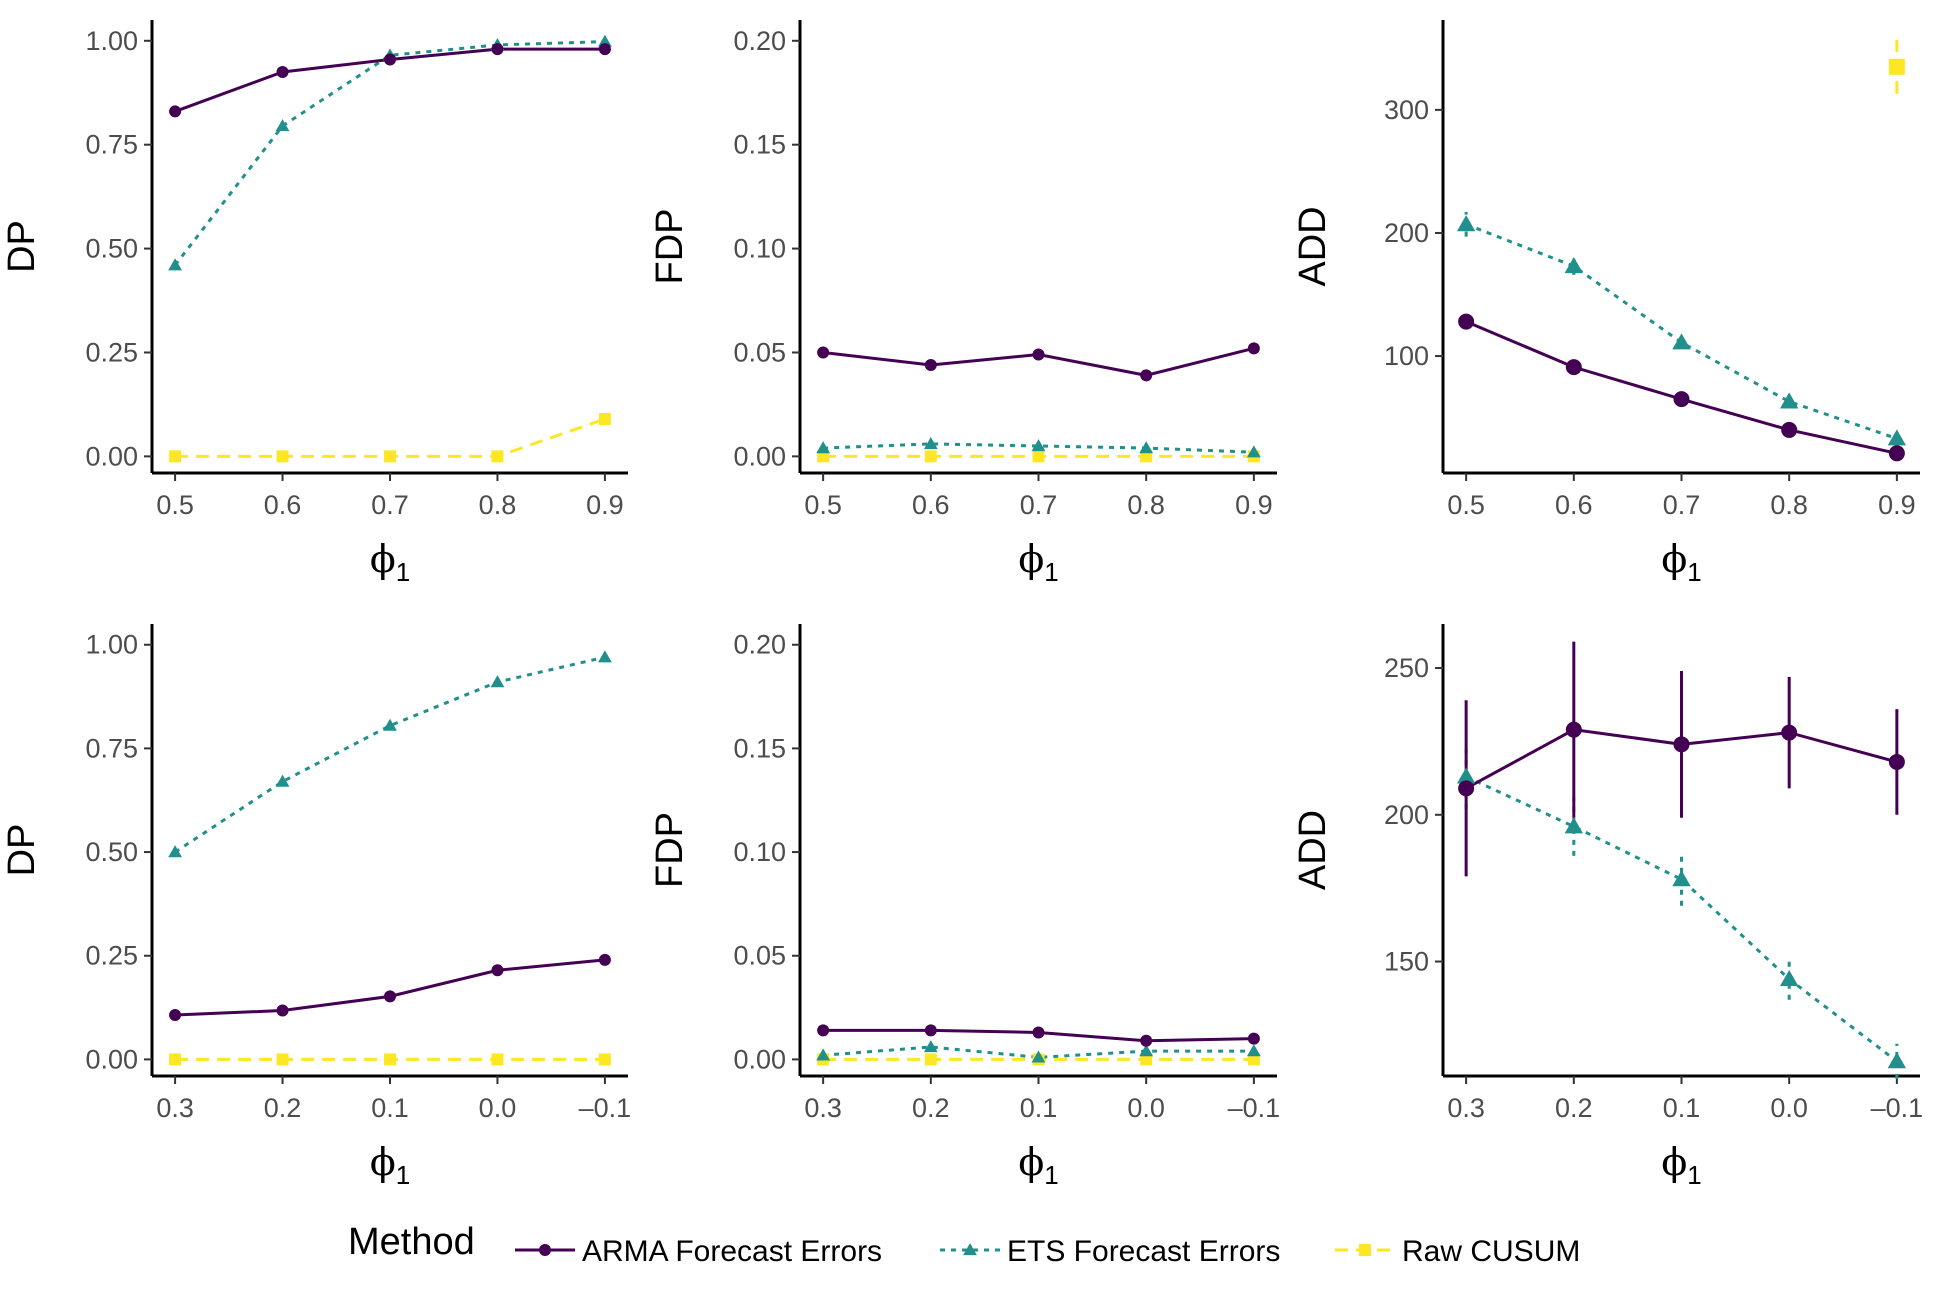 The height and width of the screenshot is (1292, 1937). What do you see at coordinates (111, 956) in the screenshot?
I see `y-tick-label: 0.25` at bounding box center [111, 956].